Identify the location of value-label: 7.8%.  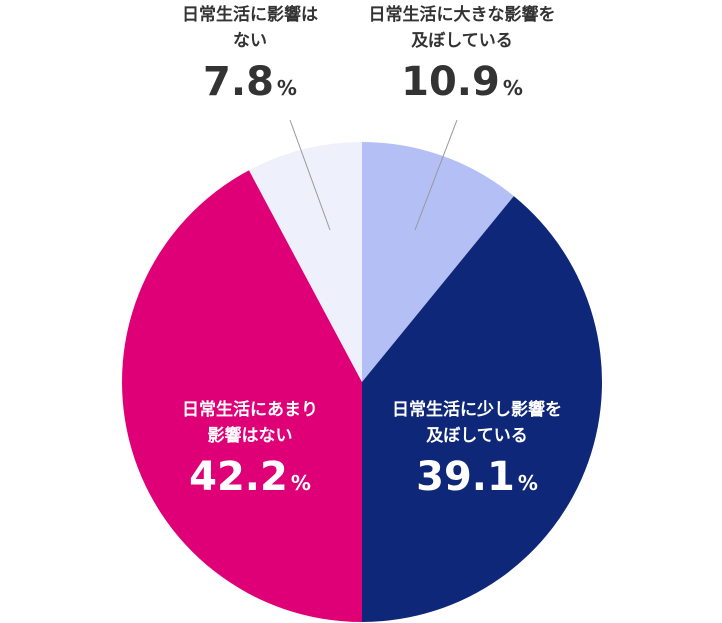
(250, 82).